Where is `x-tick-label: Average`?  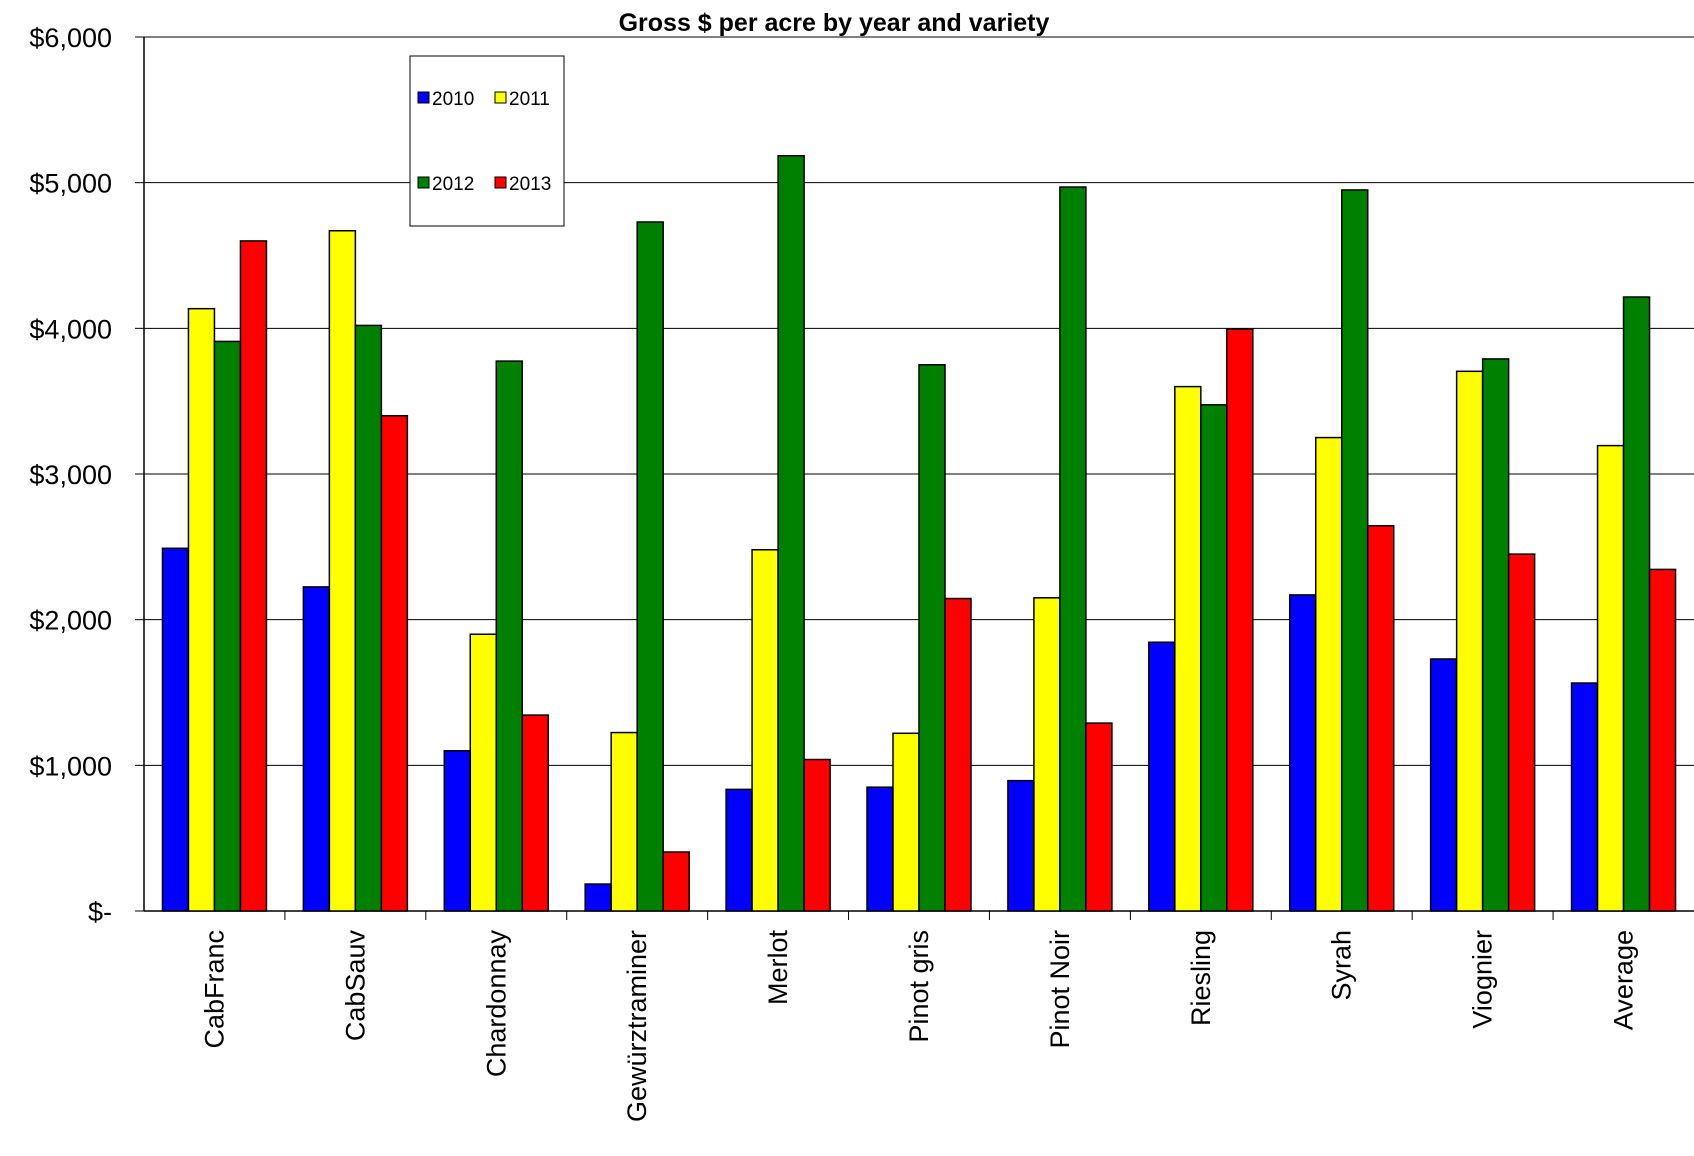 x-tick-label: Average is located at coordinates (1624, 980).